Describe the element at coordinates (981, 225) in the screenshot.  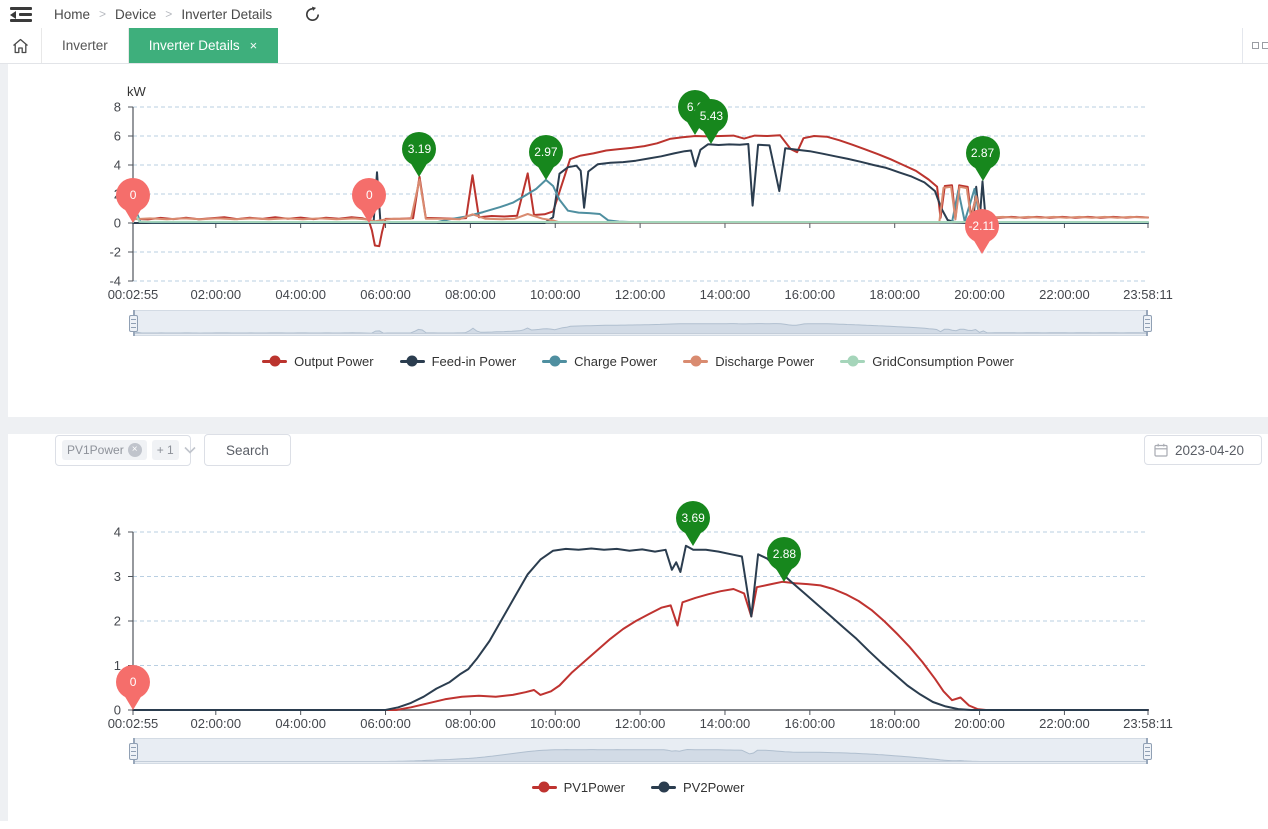
I see `marker-value: -2.11` at that location.